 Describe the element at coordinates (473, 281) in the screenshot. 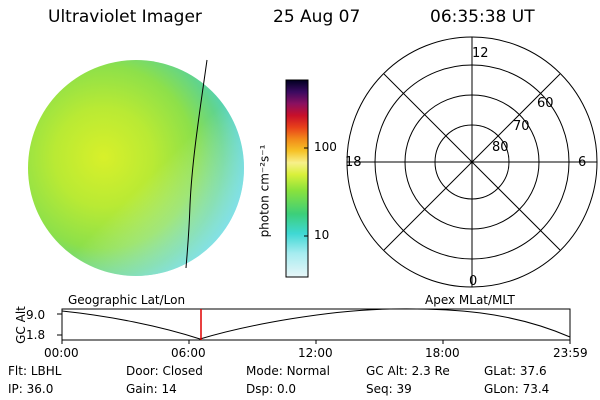

I see `mlt-label-0: 0` at that location.